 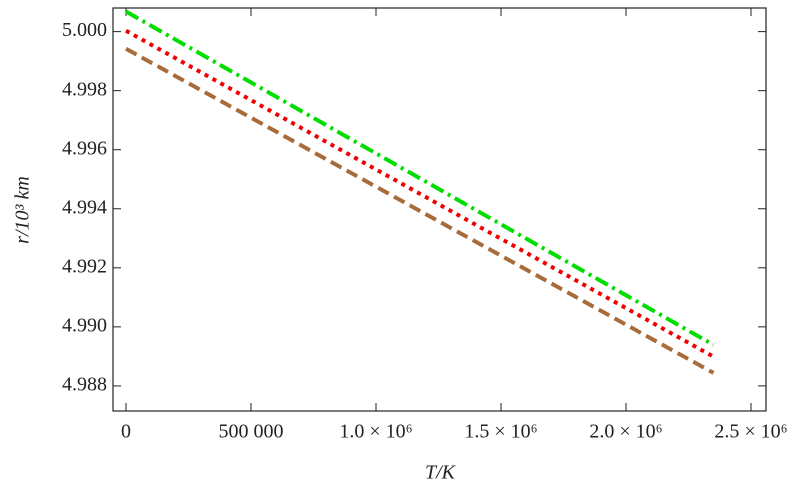 I want to click on x-tick-label: 2.0 × 10⁶, so click(x=625, y=432).